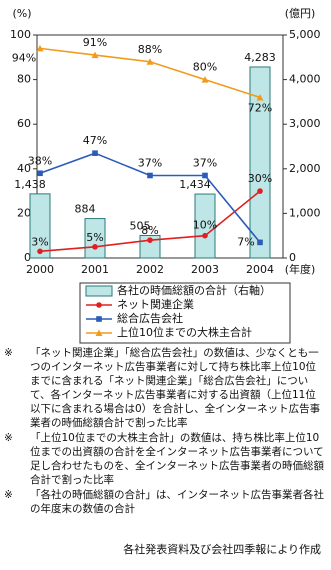 The image size is (331, 570). I want to click on line-value-label: 7%, so click(245, 241).